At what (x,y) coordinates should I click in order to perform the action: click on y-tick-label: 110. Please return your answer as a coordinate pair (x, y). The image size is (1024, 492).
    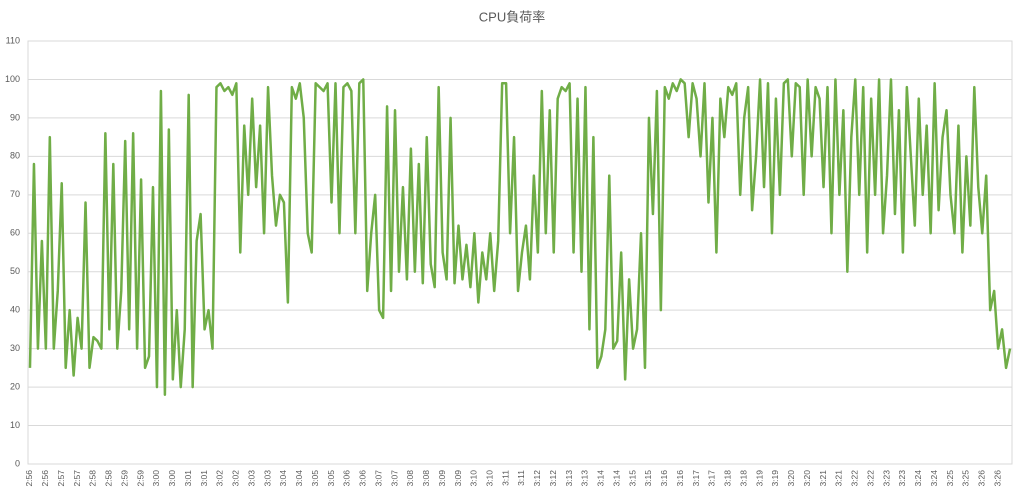
    Looking at the image, I should click on (13, 40).